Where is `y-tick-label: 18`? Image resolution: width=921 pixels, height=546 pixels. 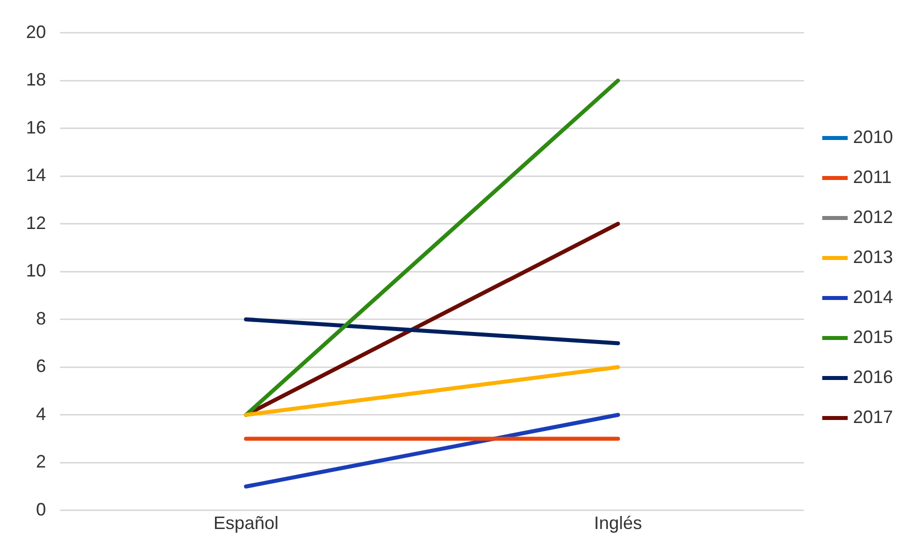 y-tick-label: 18 is located at coordinates (36, 80).